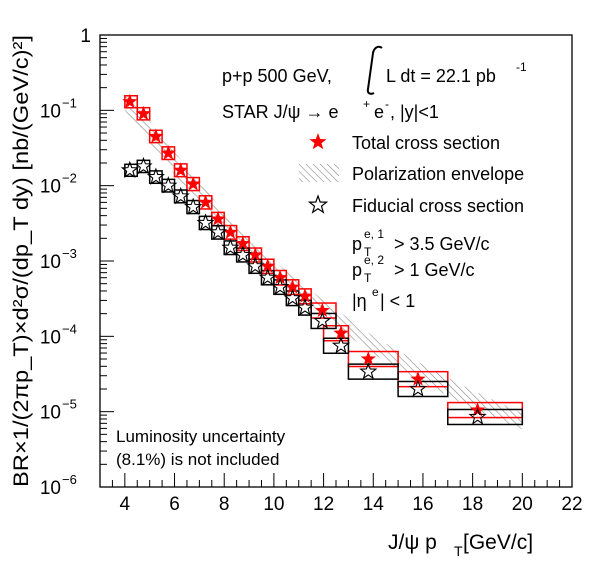 The image size is (600, 577). Describe the element at coordinates (438, 174) in the screenshot. I see `legend-envelope-label: Polarization envelope` at that location.